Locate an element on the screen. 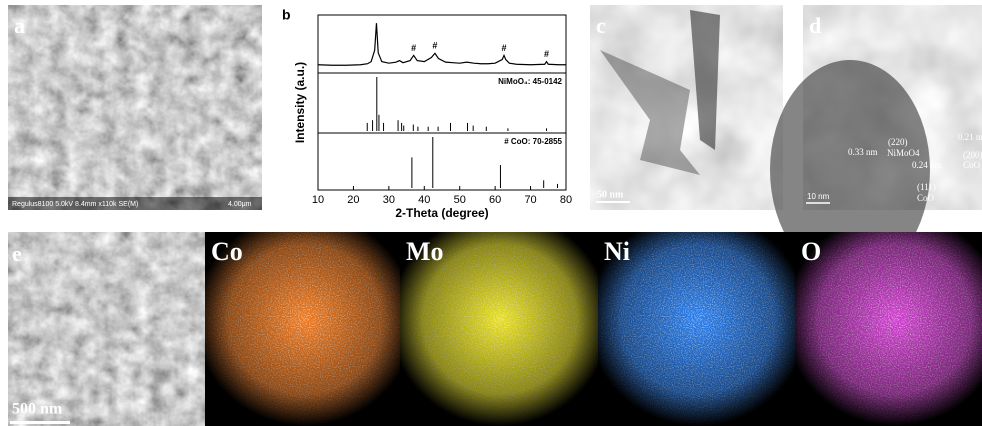  x-tick-label: 60 is located at coordinates (495, 200).